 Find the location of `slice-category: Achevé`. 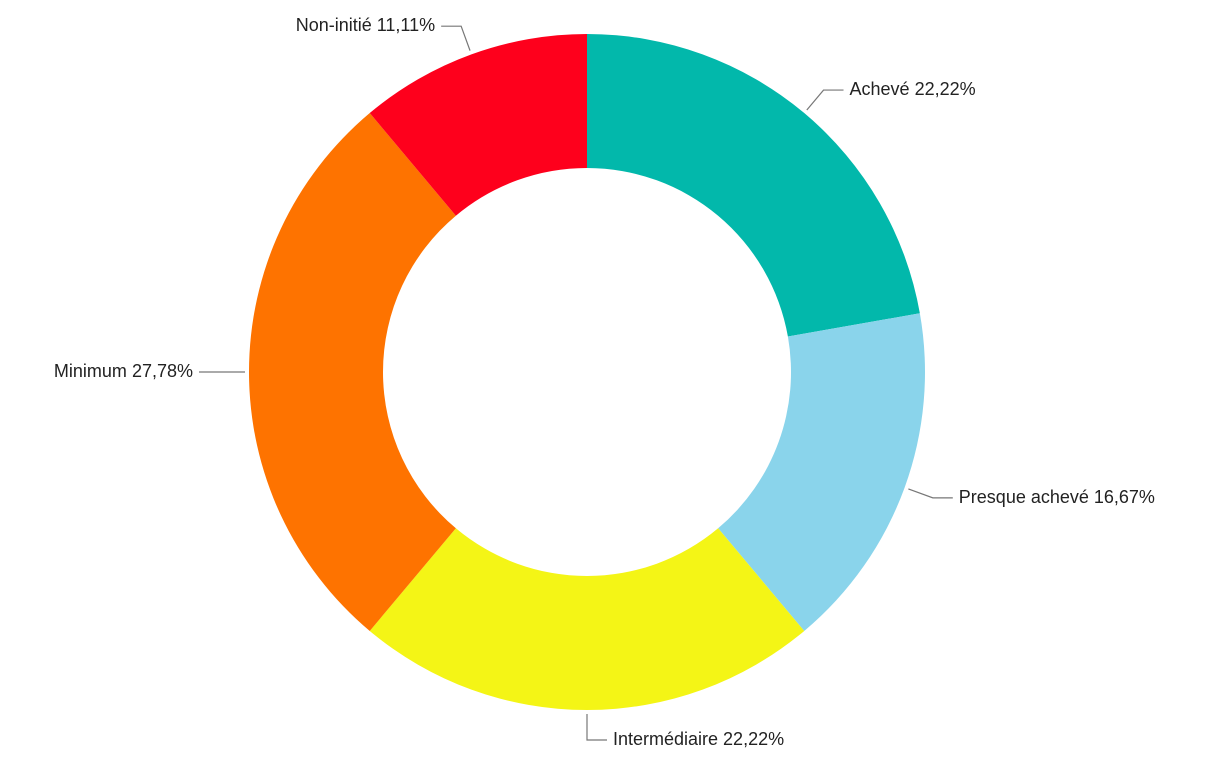

slice-category: Achevé is located at coordinates (880, 89).